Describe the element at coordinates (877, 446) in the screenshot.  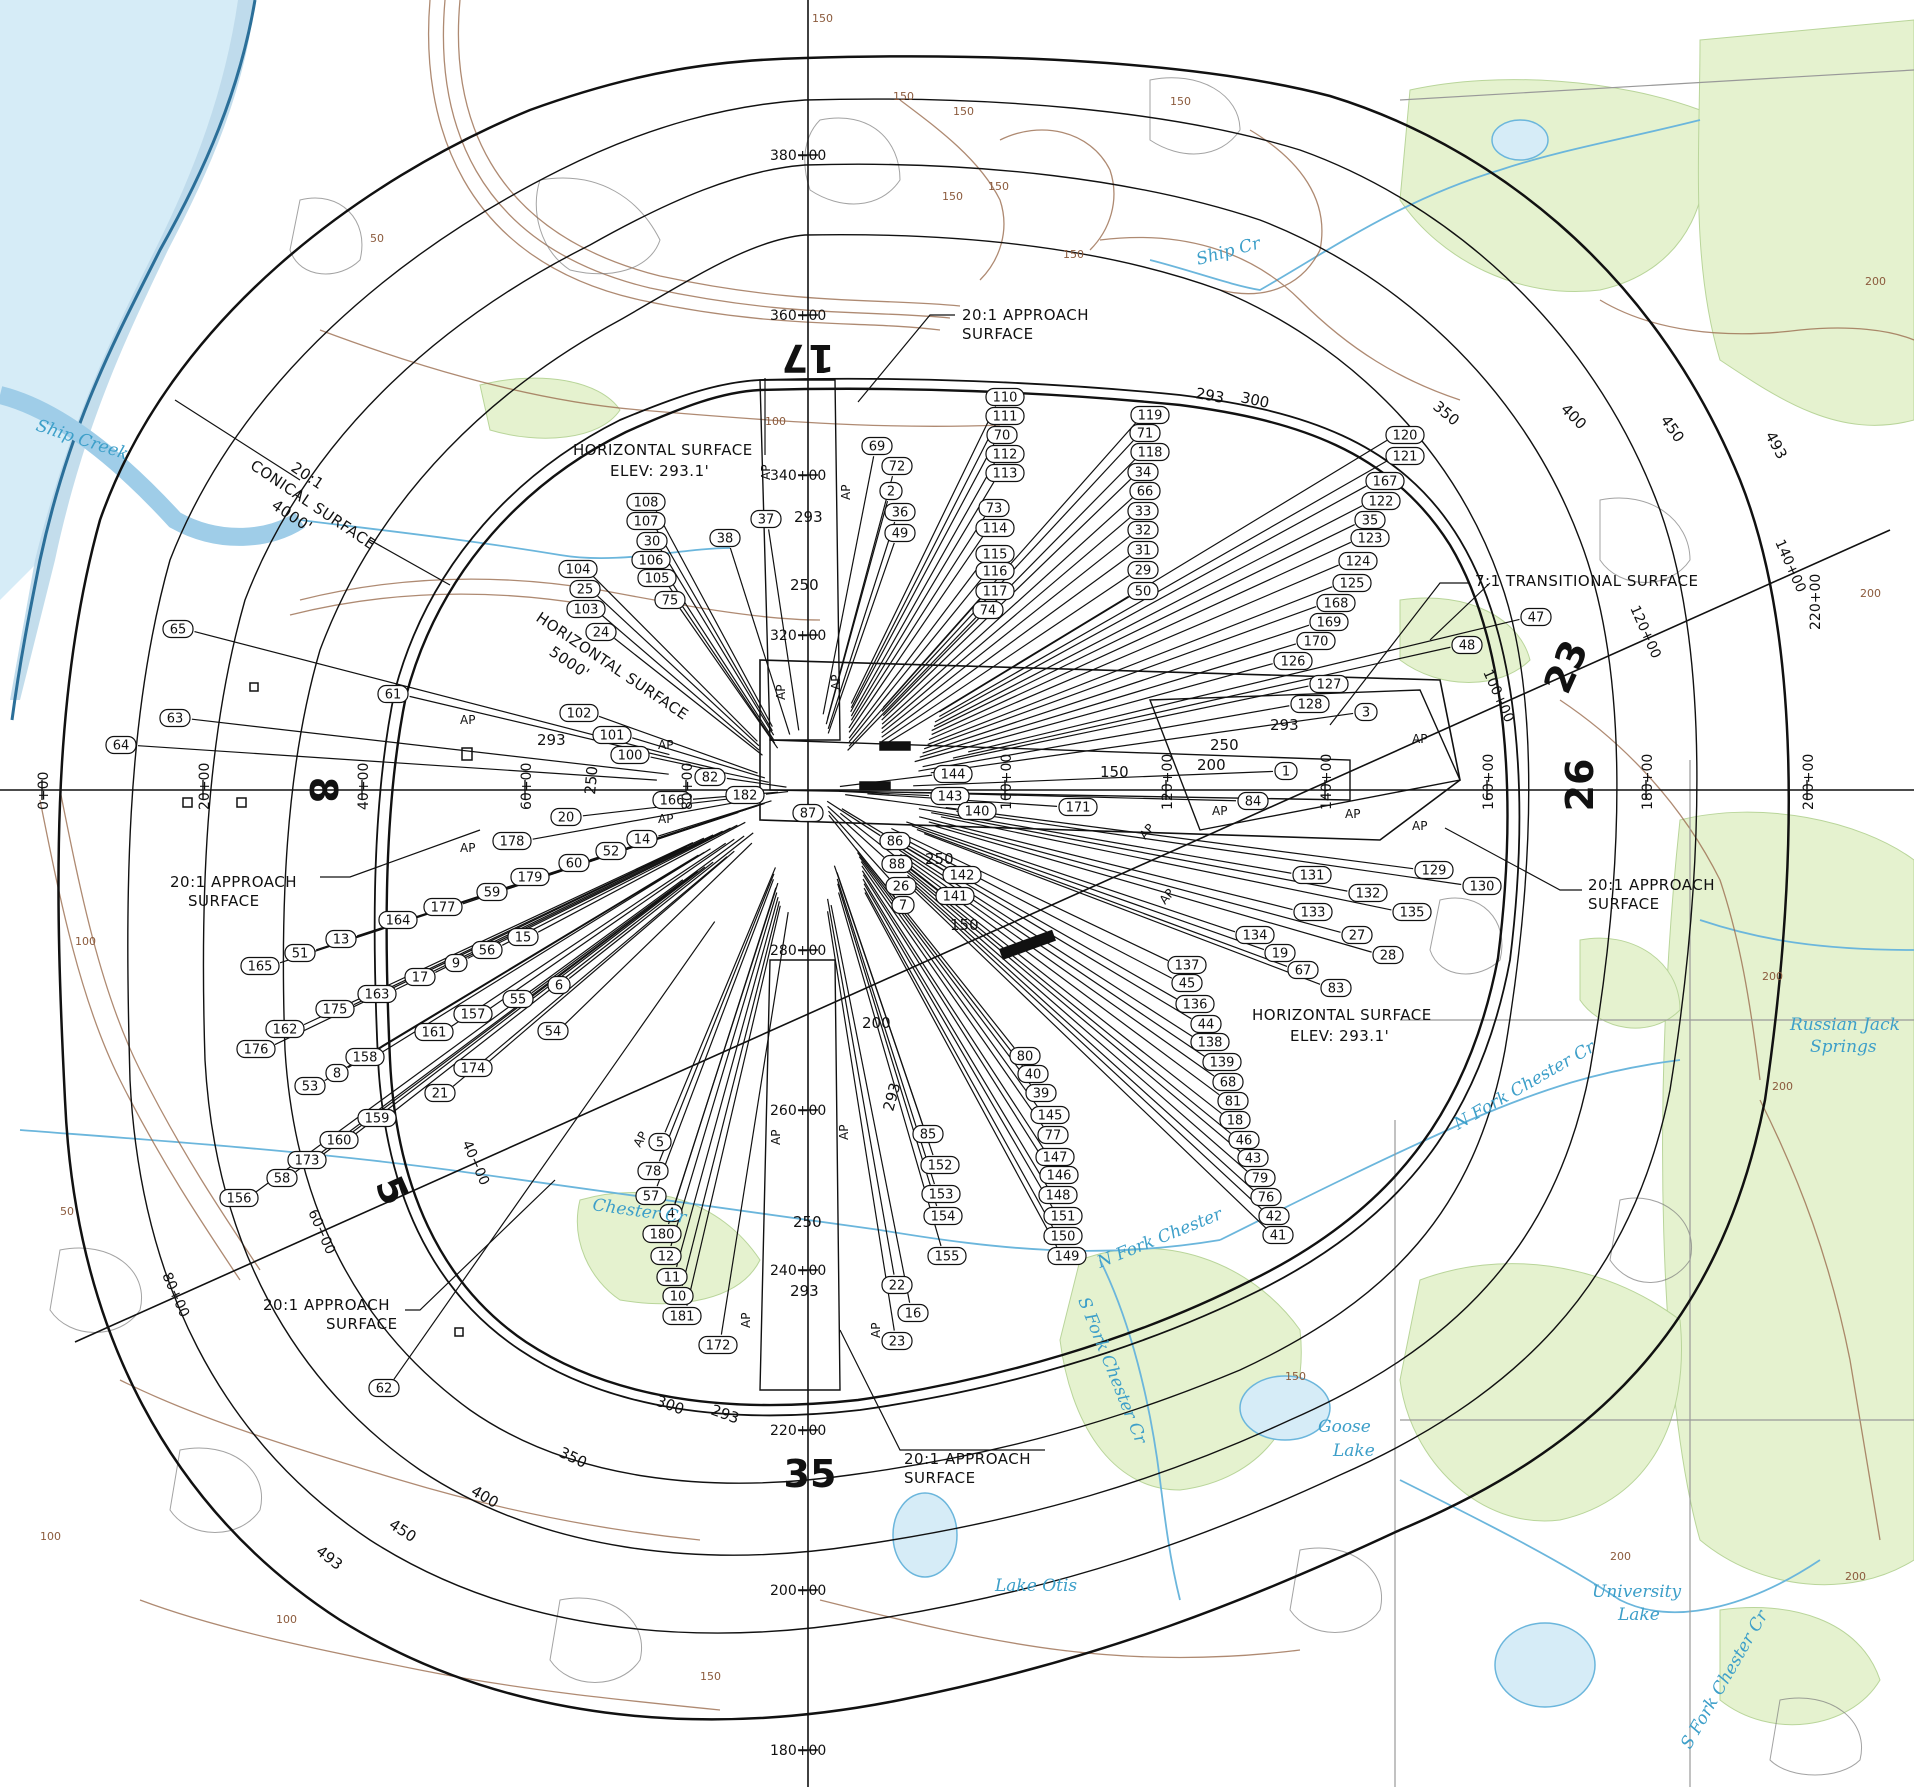
I see `obstruction-callout-69: 69` at that location.